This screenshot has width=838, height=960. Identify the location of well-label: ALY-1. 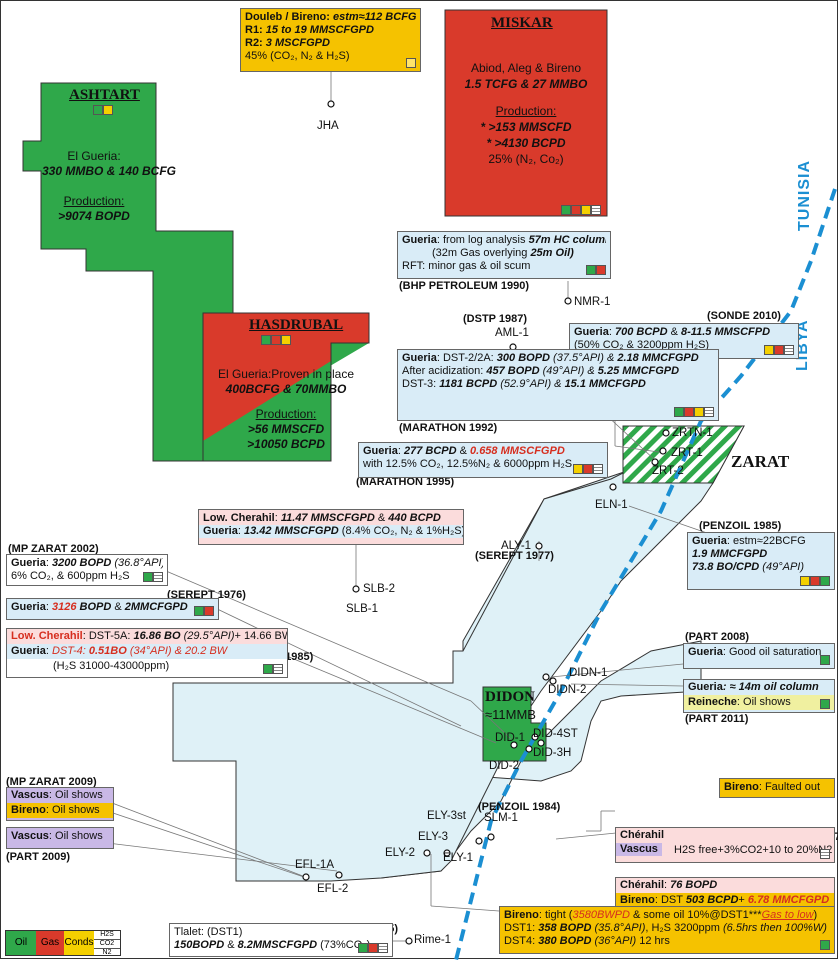
(516, 546).